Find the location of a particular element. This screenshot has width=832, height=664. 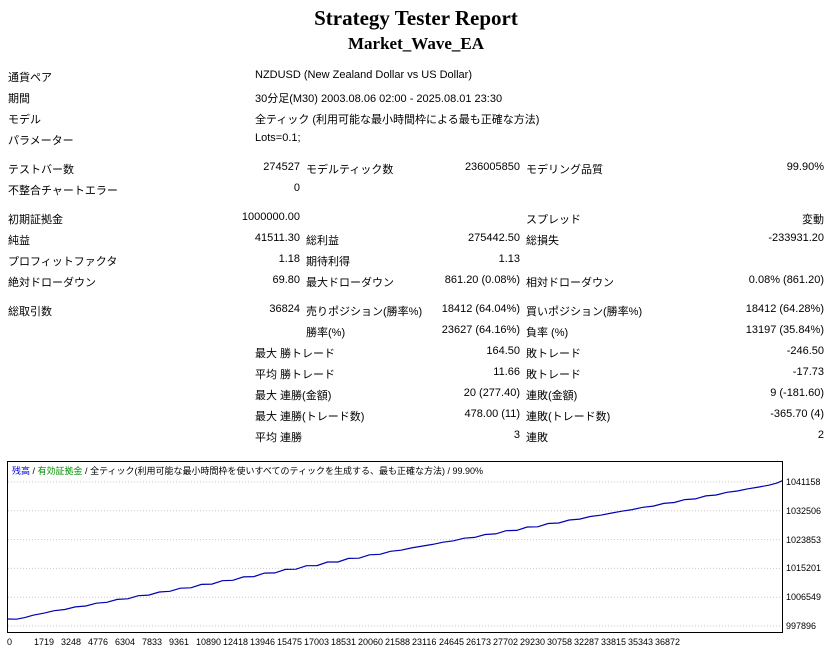

cell-label: 初期証拠金 is located at coordinates (35, 220).